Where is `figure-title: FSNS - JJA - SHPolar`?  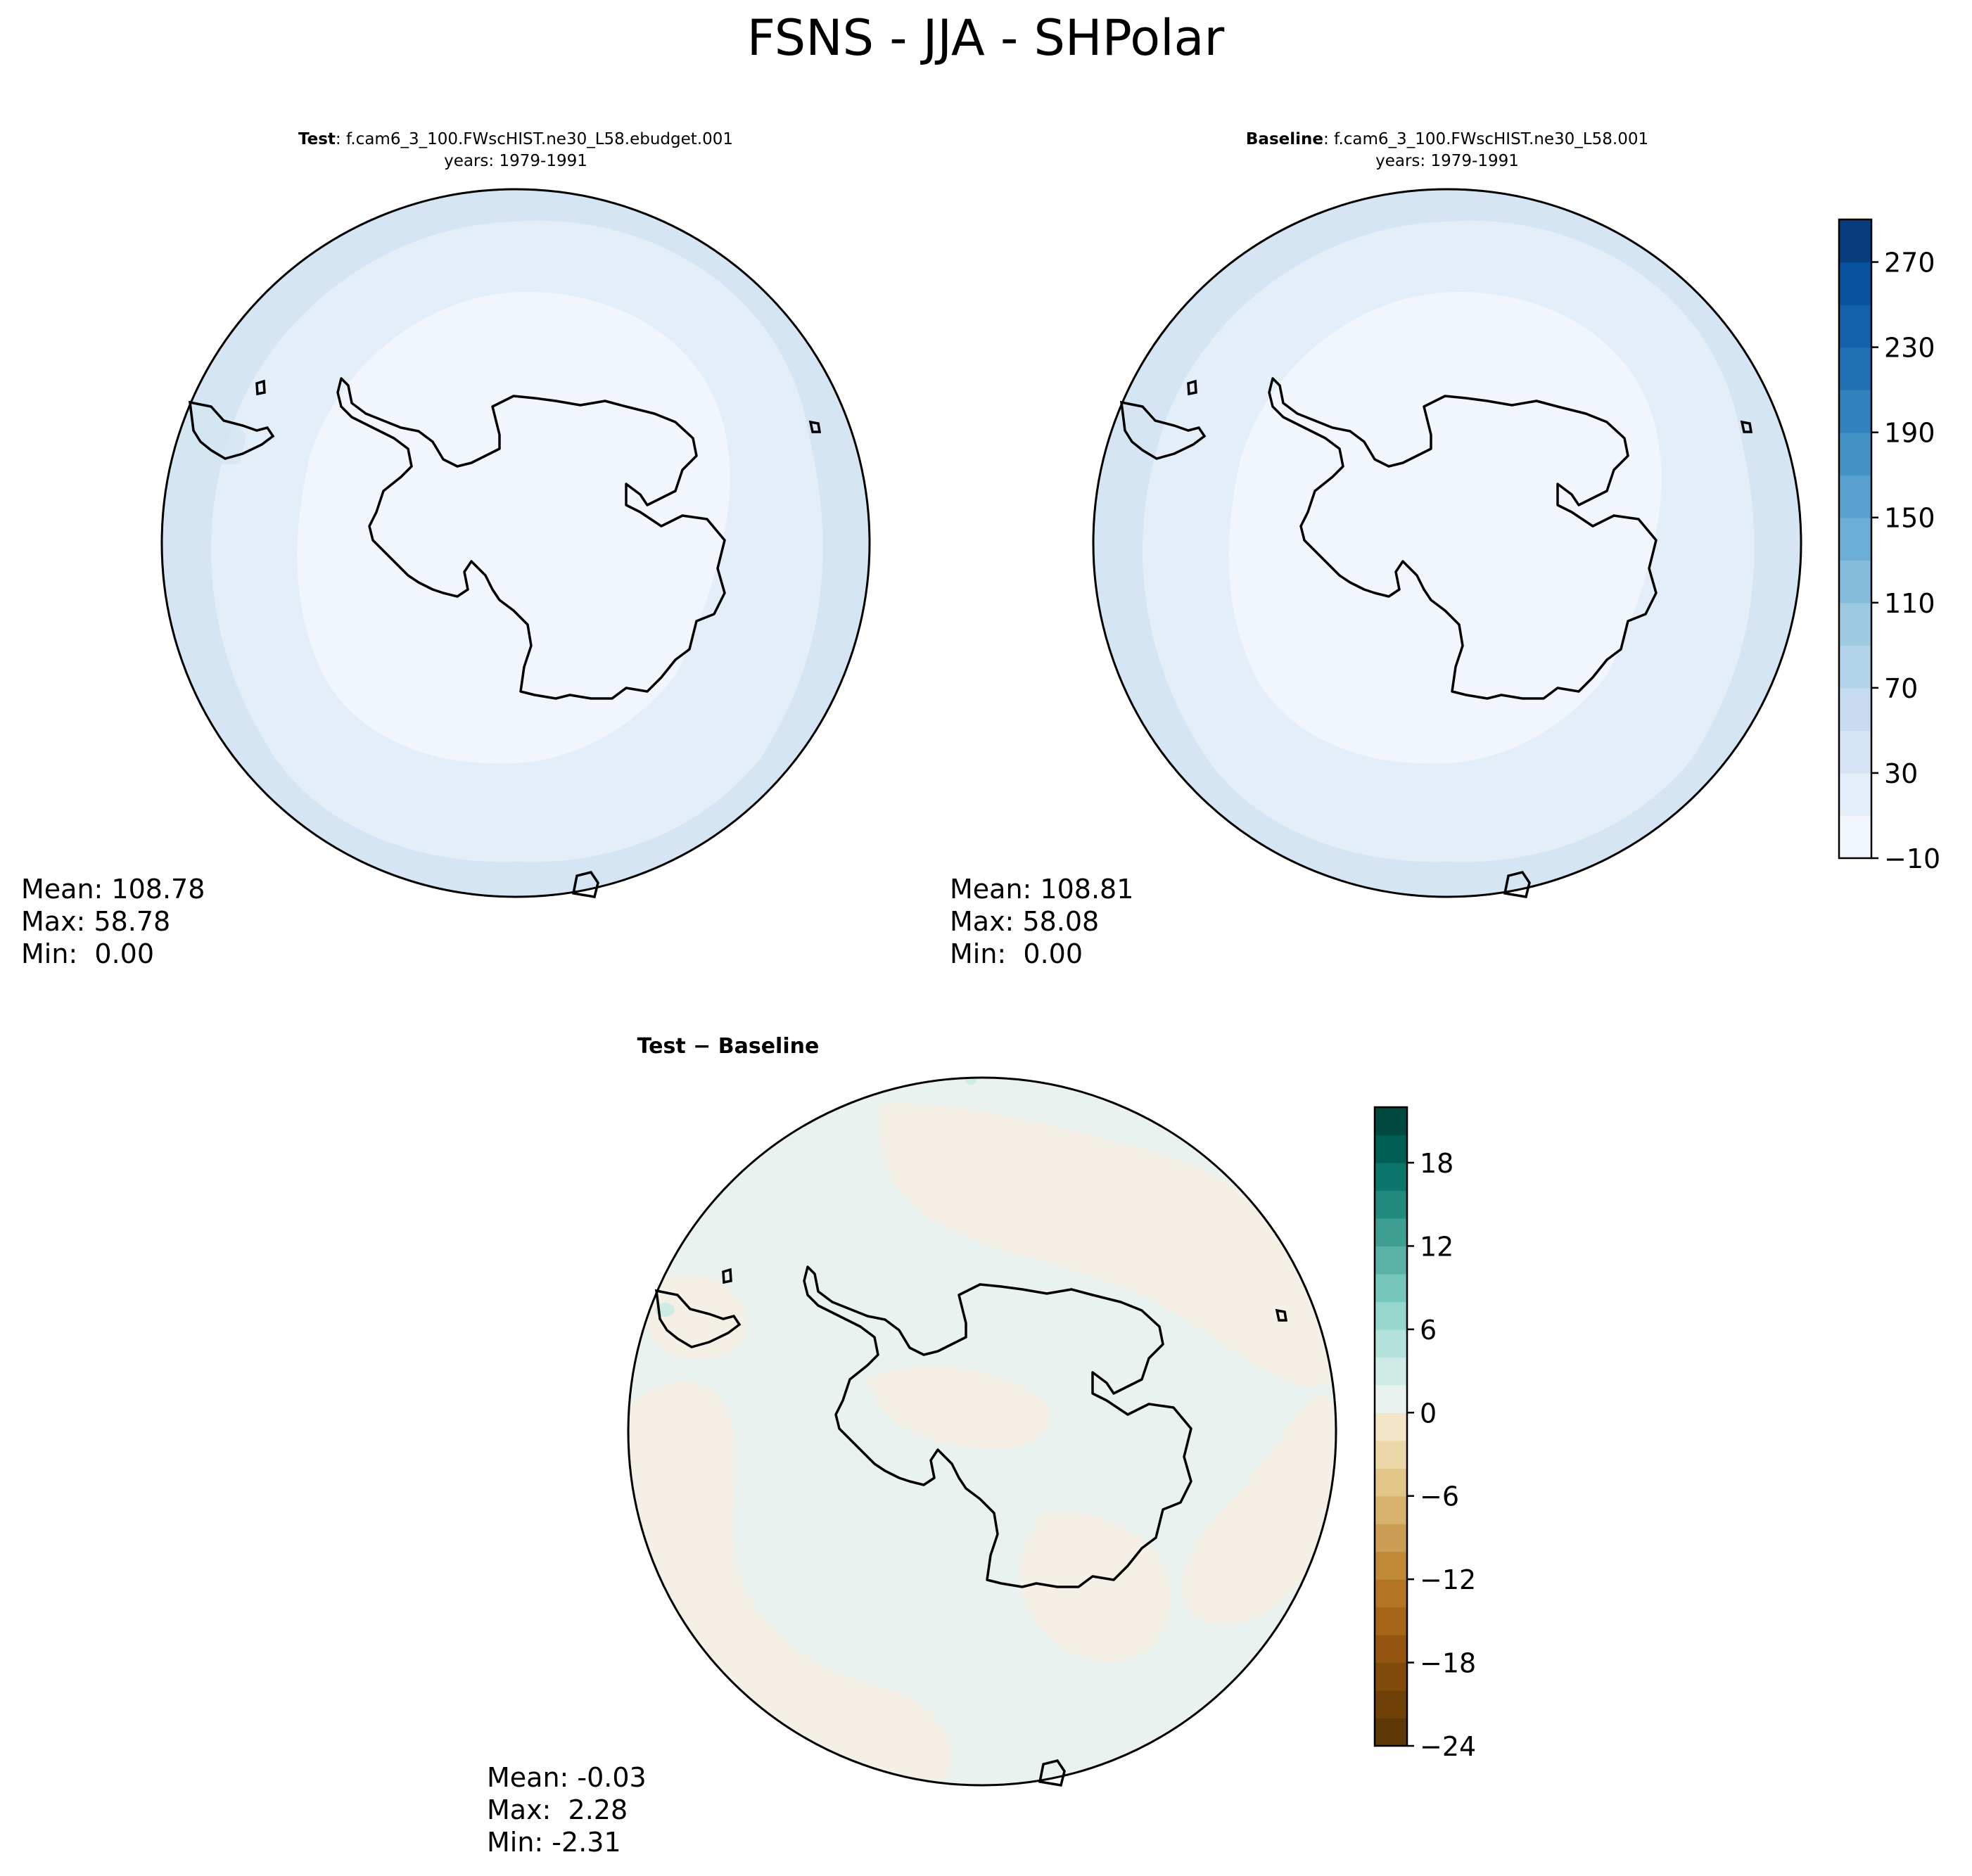
figure-title: FSNS - JJA - SHPolar is located at coordinates (986, 38).